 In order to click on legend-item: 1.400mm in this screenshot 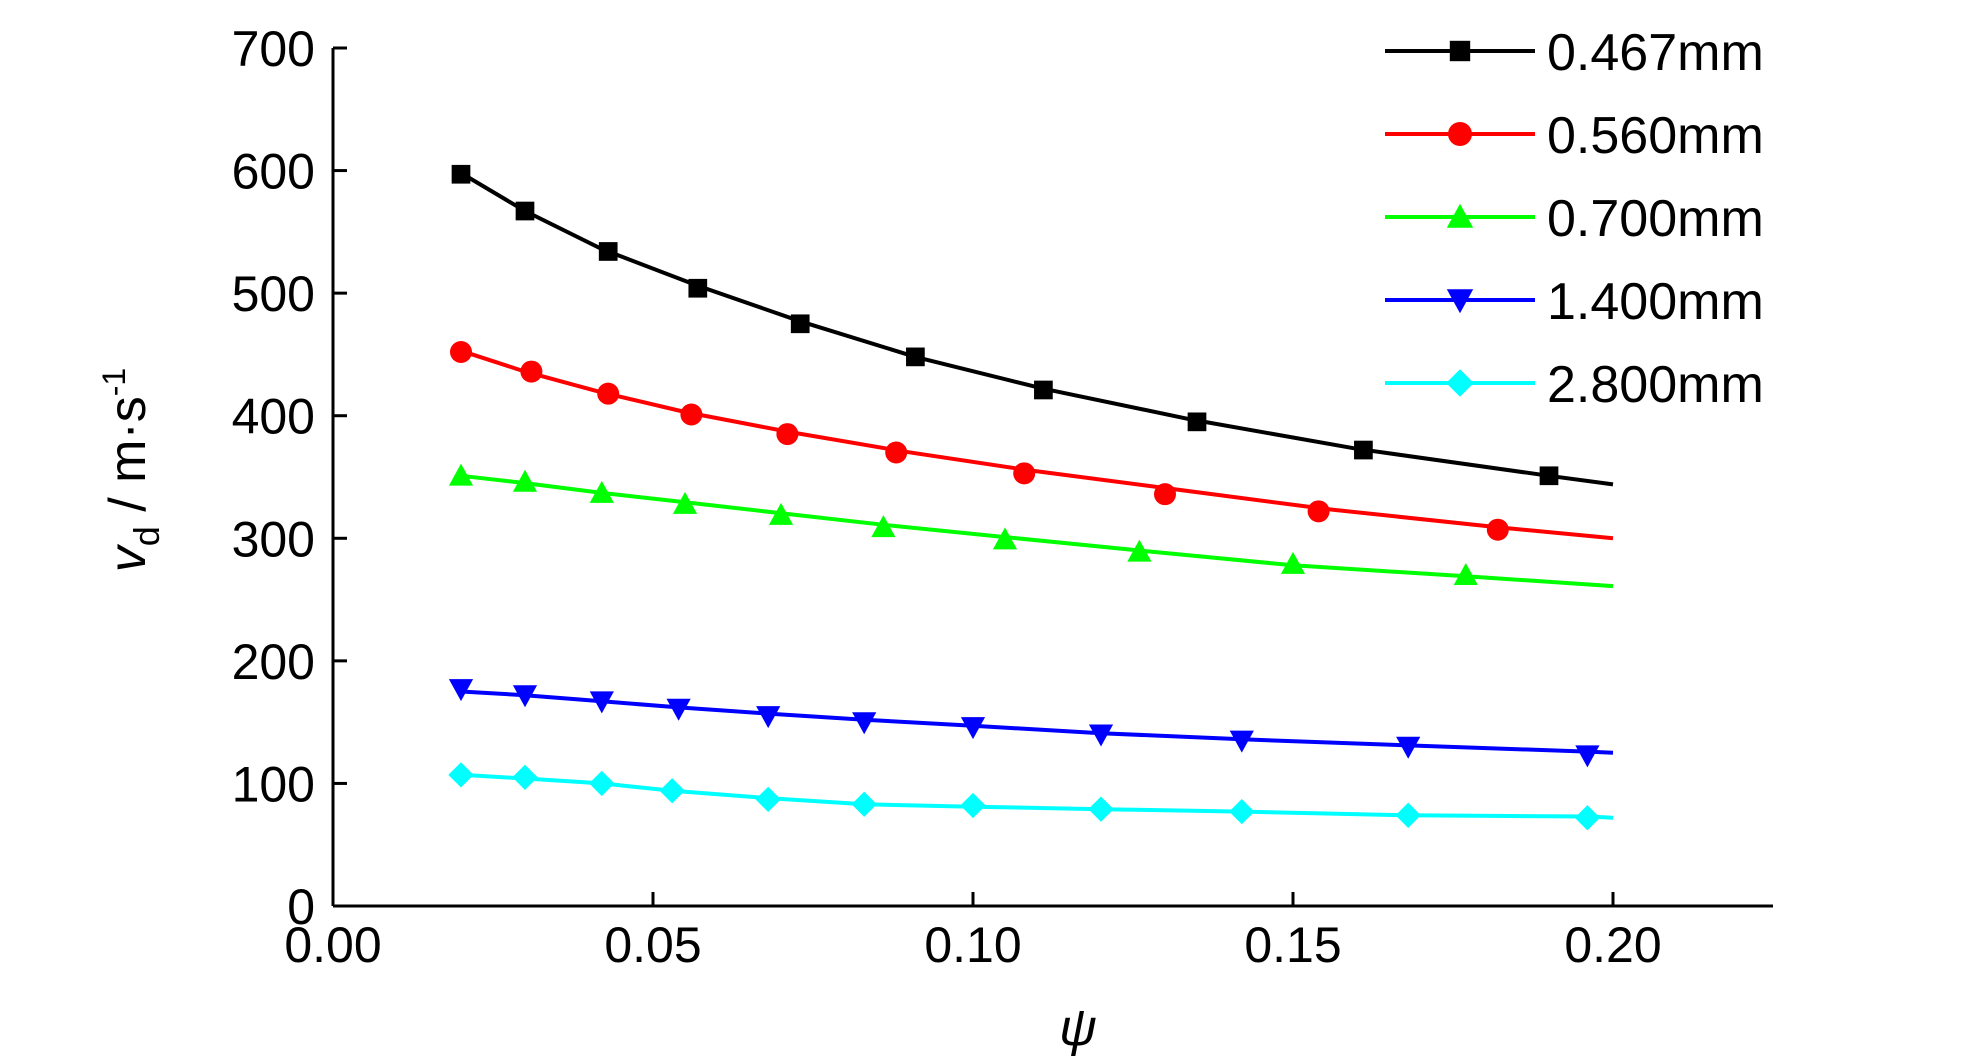, I will do `click(1574, 302)`.